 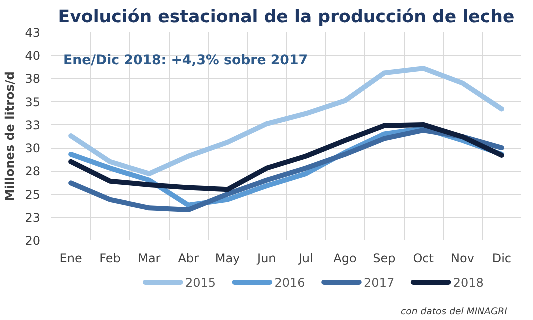 I want to click on x-tick-label: Nov, so click(x=462, y=259).